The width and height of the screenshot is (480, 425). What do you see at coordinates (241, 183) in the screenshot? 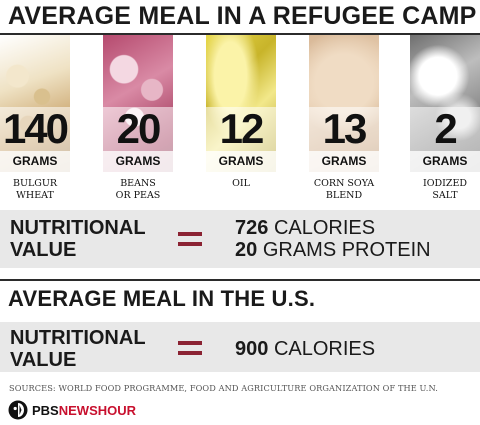
I see `label-oil: OIL` at bounding box center [241, 183].